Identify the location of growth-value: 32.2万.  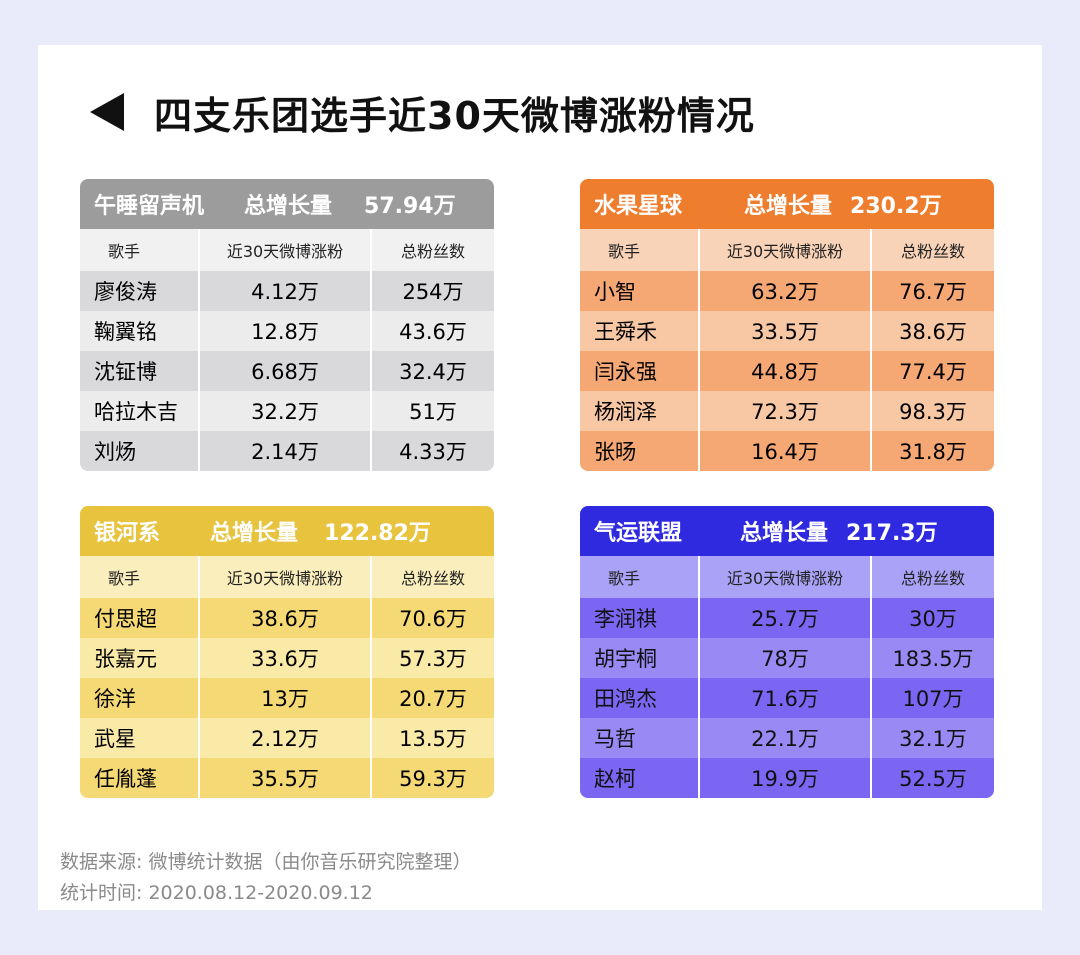
(284, 411).